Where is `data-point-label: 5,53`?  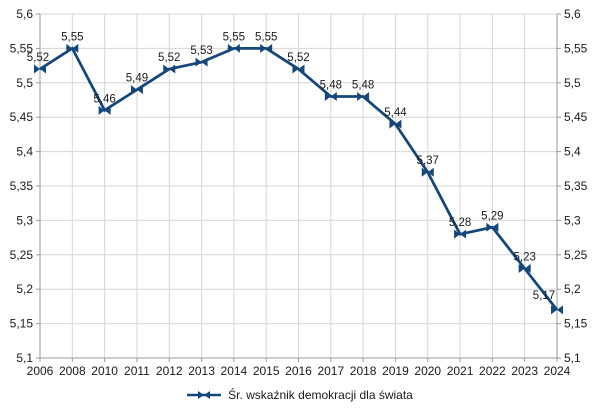 data-point-label: 5,53 is located at coordinates (201, 51).